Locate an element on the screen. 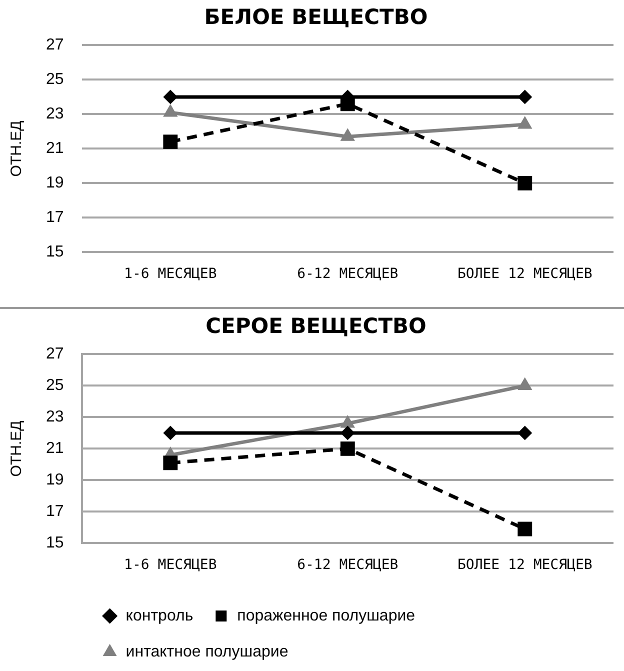 The image size is (624, 671). legend-label: интактное полушарие is located at coordinates (207, 651).